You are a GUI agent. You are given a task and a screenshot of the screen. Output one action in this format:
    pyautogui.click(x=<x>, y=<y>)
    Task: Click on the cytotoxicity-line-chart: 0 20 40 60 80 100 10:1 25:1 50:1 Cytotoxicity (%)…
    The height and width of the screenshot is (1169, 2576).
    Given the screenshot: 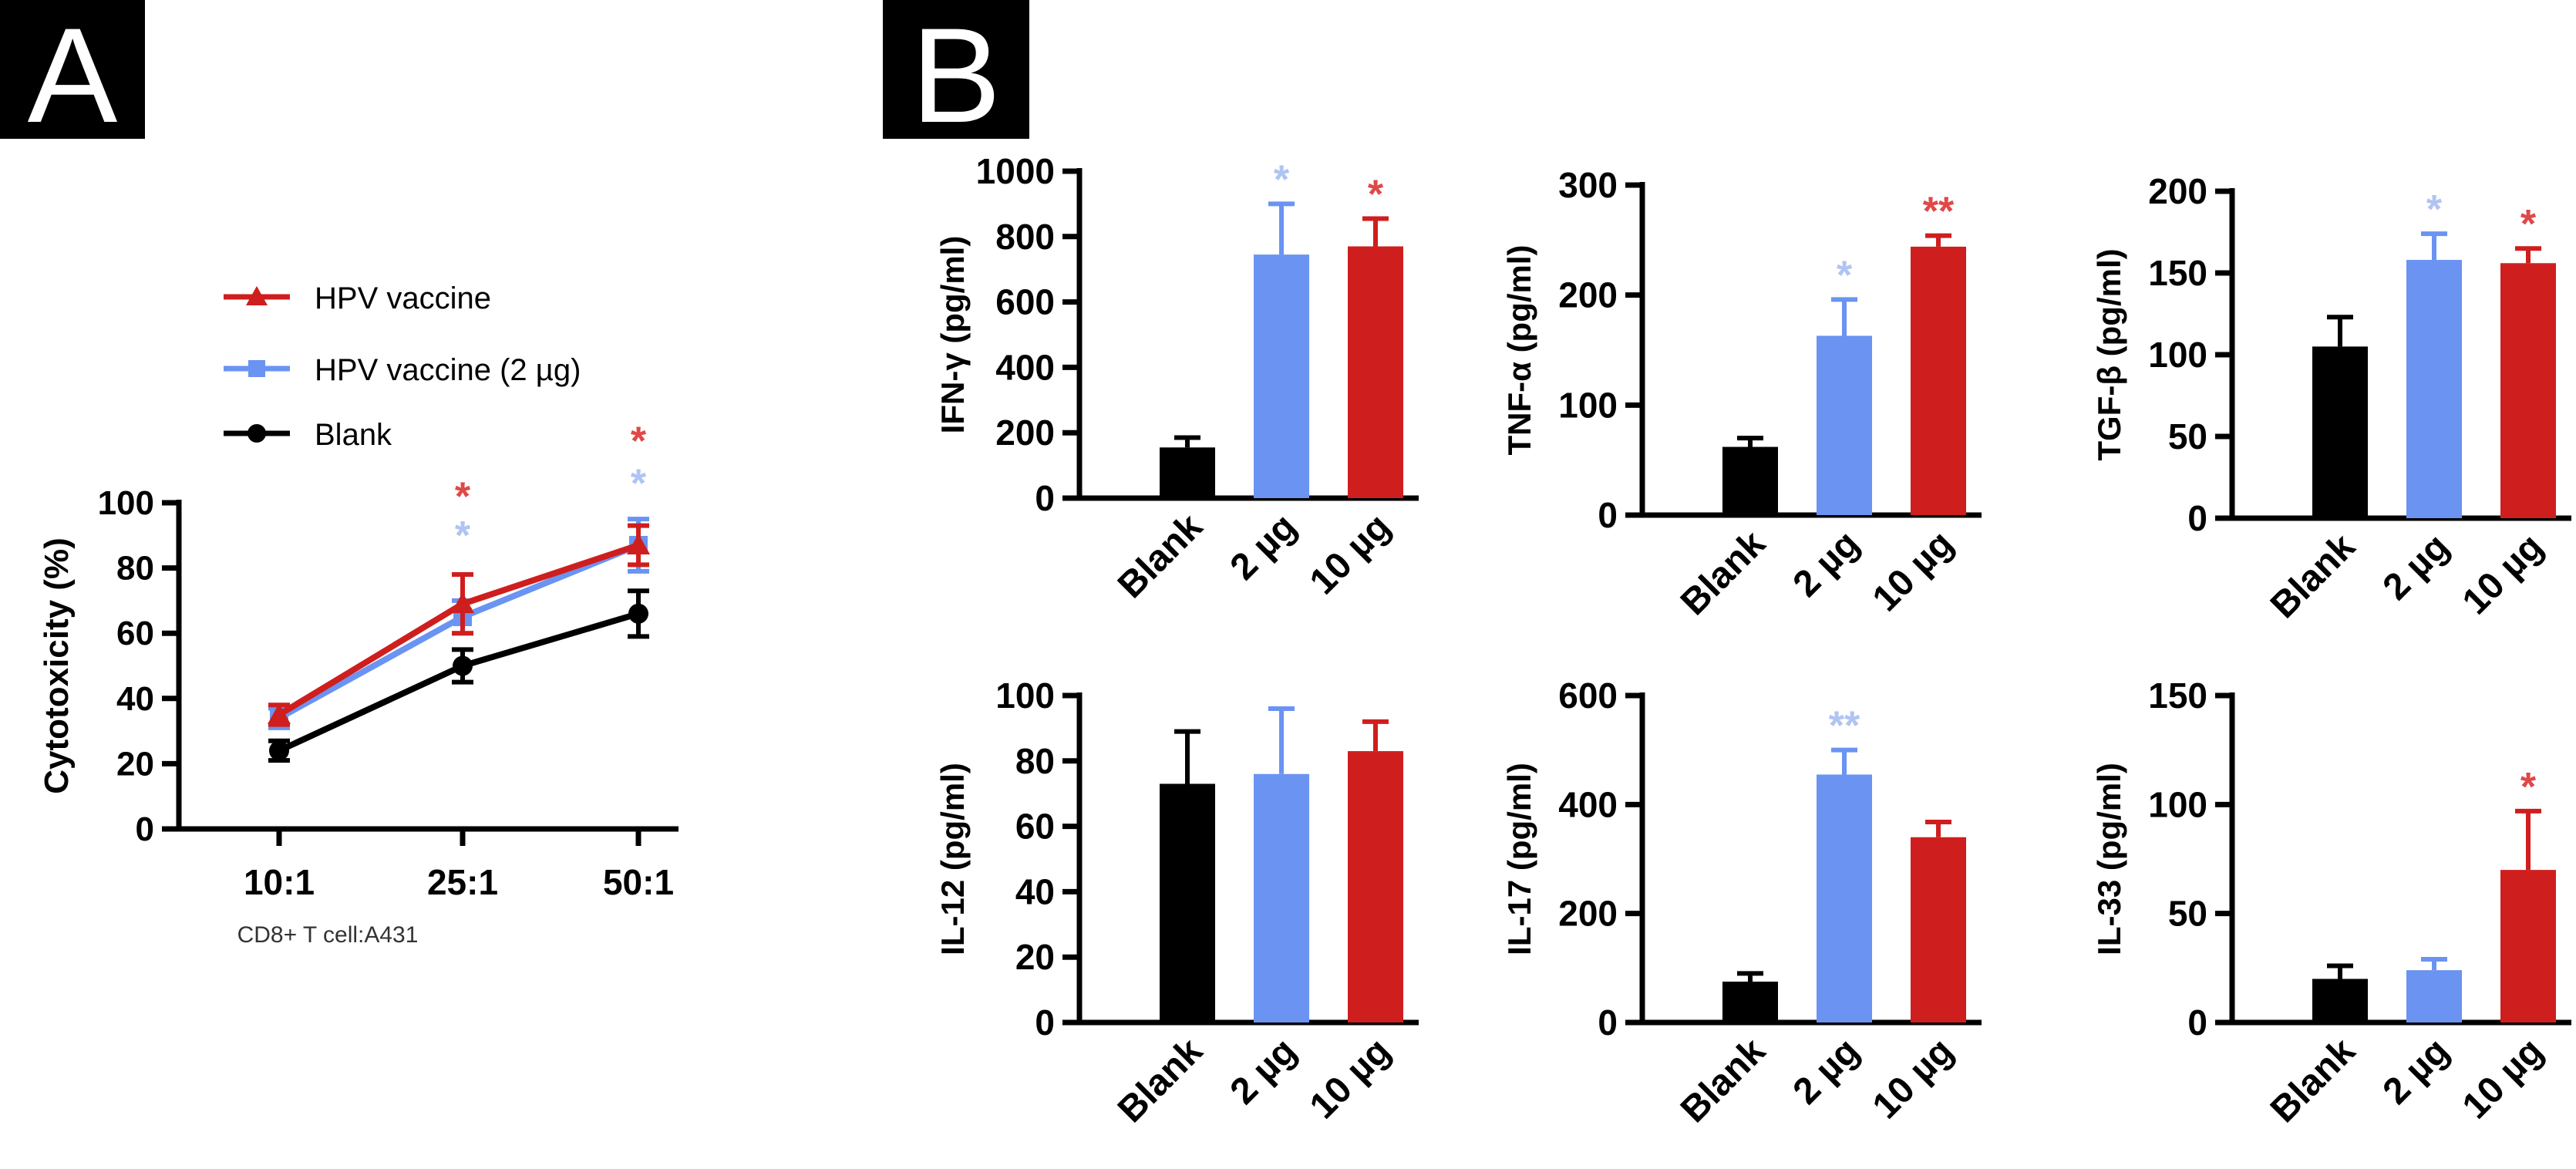 What is the action you would take?
    pyautogui.click(x=358, y=614)
    